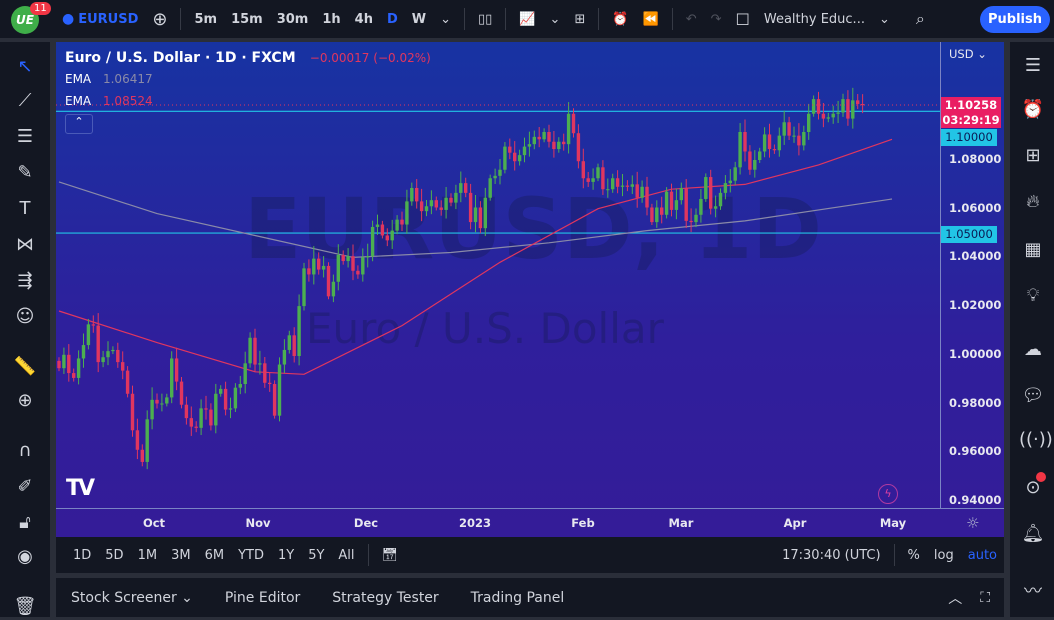 Image resolution: width=1054 pixels, height=620 pixels. I want to click on calendar-icon: ▦, so click(1033, 249).